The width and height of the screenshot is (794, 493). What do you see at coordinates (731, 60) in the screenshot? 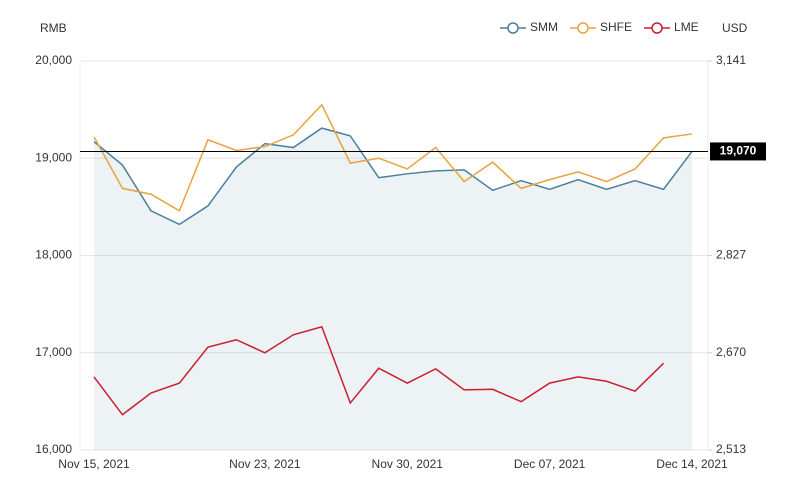
I see `y2-tick-label: 3,141` at bounding box center [731, 60].